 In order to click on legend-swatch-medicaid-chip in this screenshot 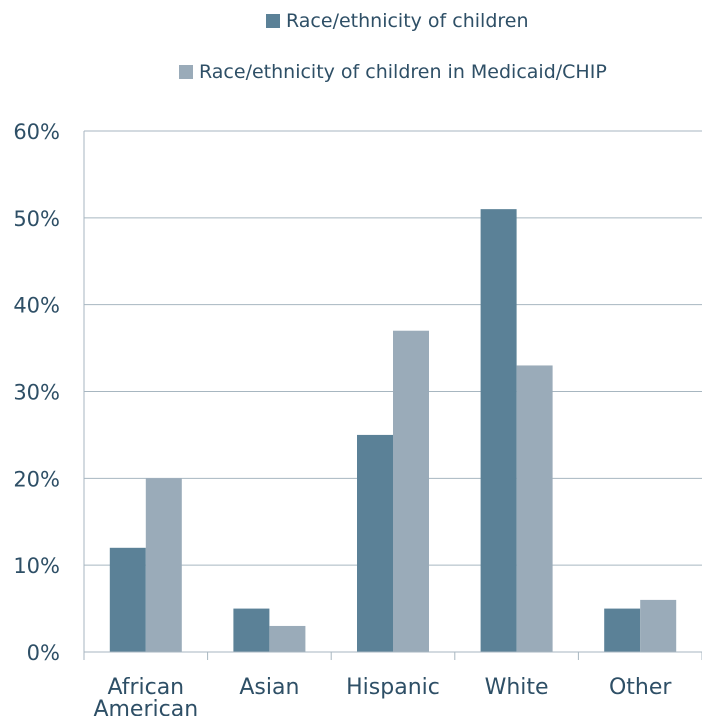, I will do `click(186, 72)`.